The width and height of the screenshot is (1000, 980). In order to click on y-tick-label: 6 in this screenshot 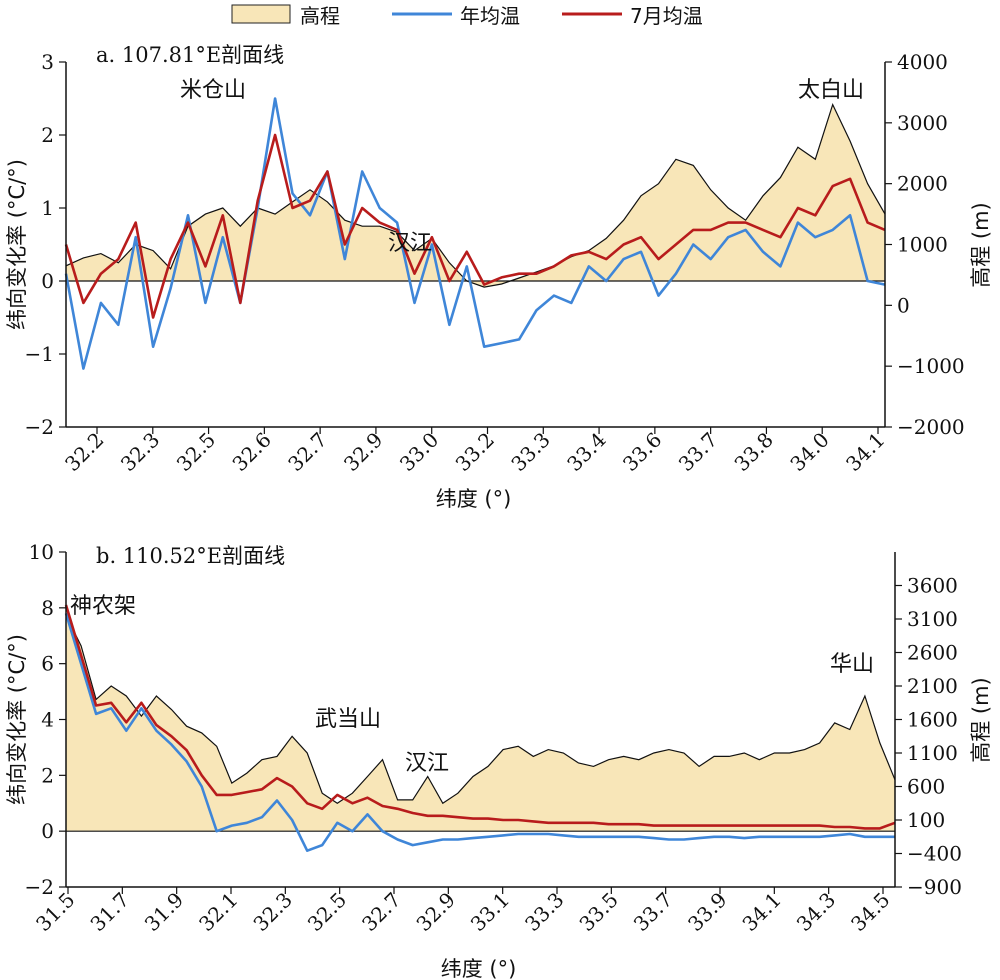, I will do `click(47, 664)`.